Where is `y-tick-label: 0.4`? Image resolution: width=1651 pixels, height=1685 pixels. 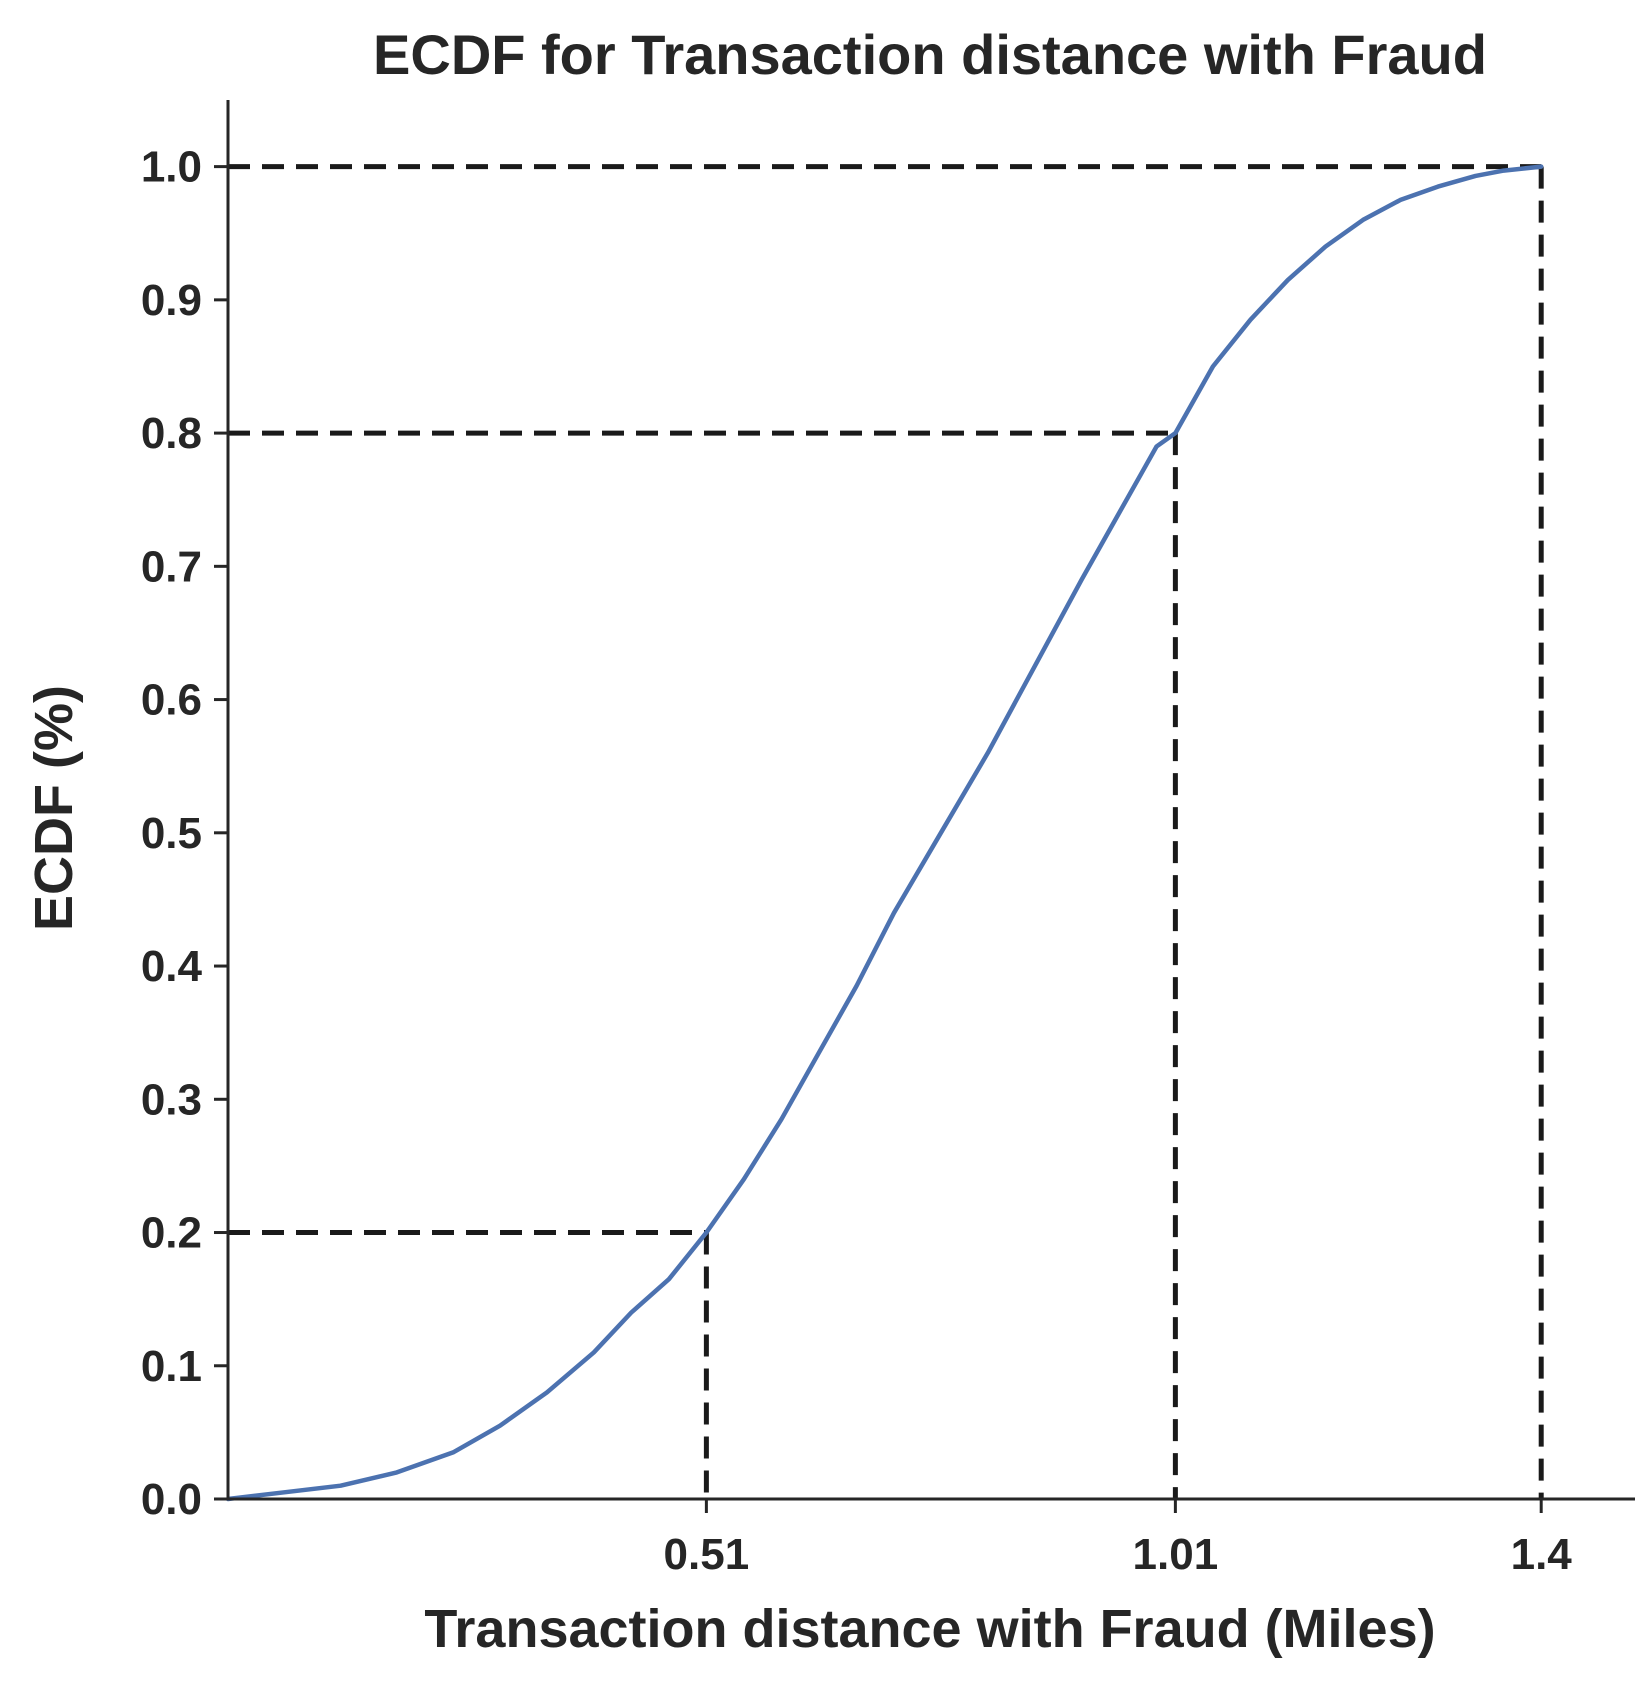 y-tick-label: 0.4 is located at coordinates (172, 966).